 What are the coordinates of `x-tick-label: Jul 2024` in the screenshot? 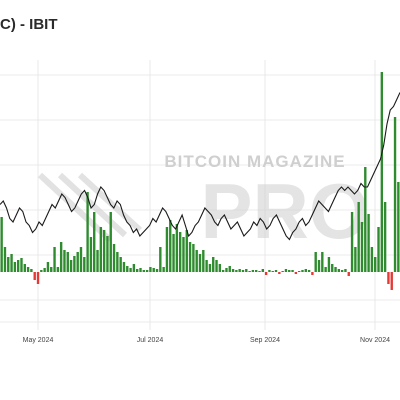 It's located at (150, 340).